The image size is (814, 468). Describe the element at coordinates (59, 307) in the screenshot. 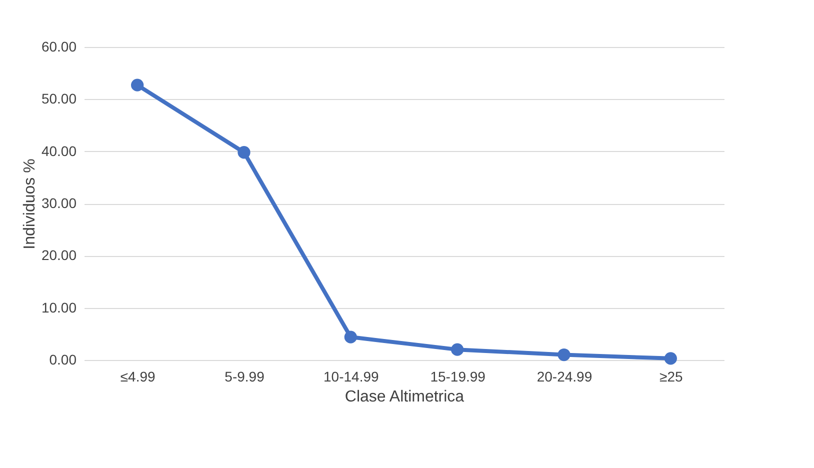

I see `y-tick-label: 10.00` at that location.